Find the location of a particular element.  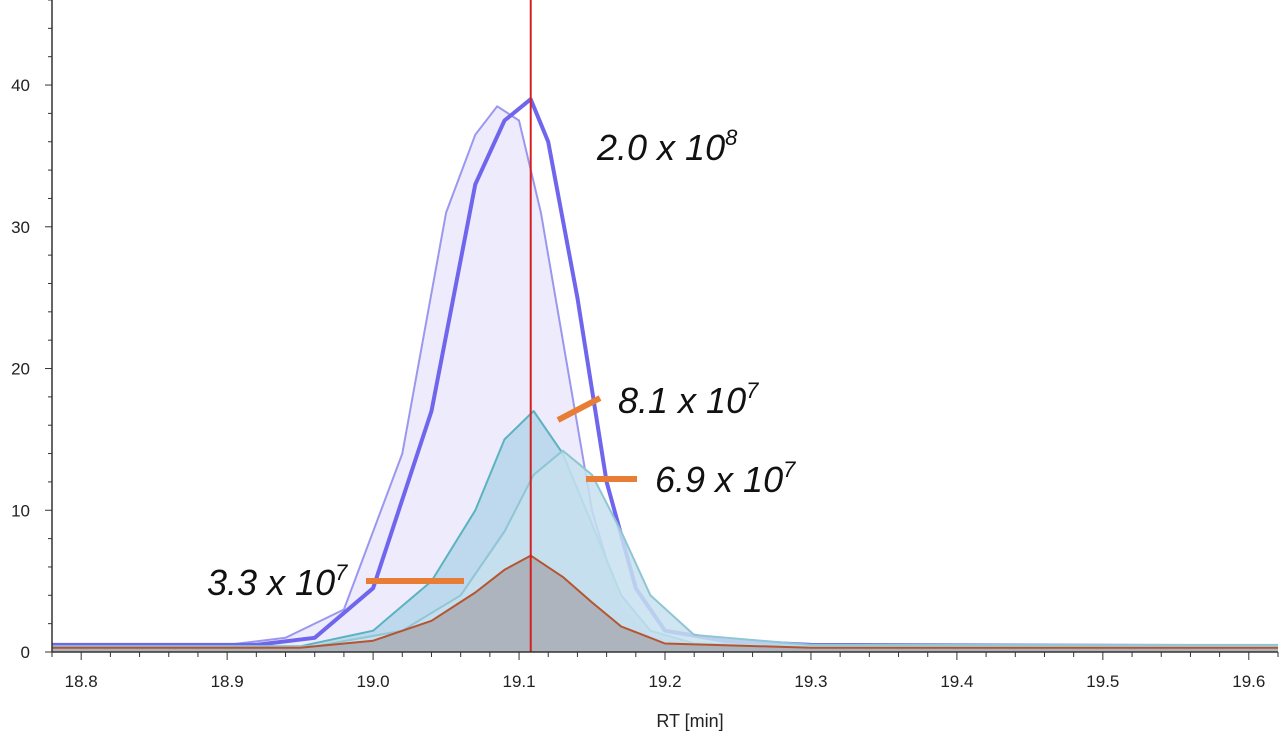

y-tick-label: 0 is located at coordinates (25, 652).